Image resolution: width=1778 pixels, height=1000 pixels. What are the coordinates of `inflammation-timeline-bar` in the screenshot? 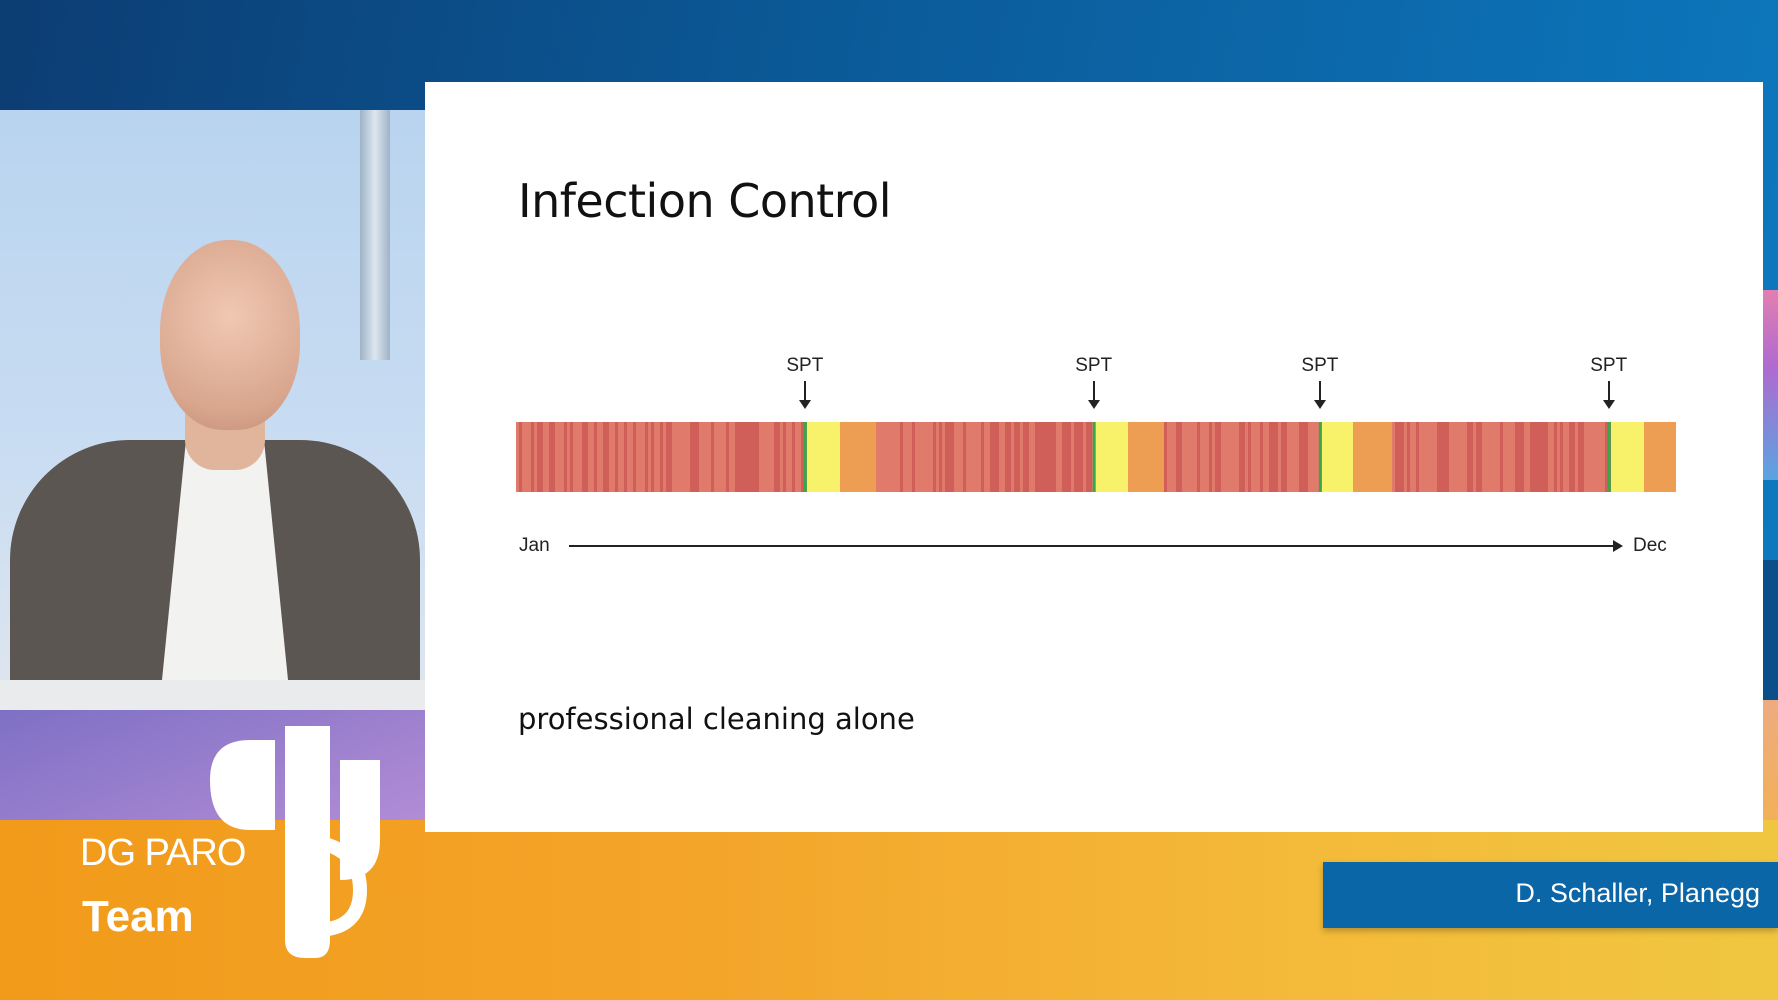 It's located at (1096, 457).